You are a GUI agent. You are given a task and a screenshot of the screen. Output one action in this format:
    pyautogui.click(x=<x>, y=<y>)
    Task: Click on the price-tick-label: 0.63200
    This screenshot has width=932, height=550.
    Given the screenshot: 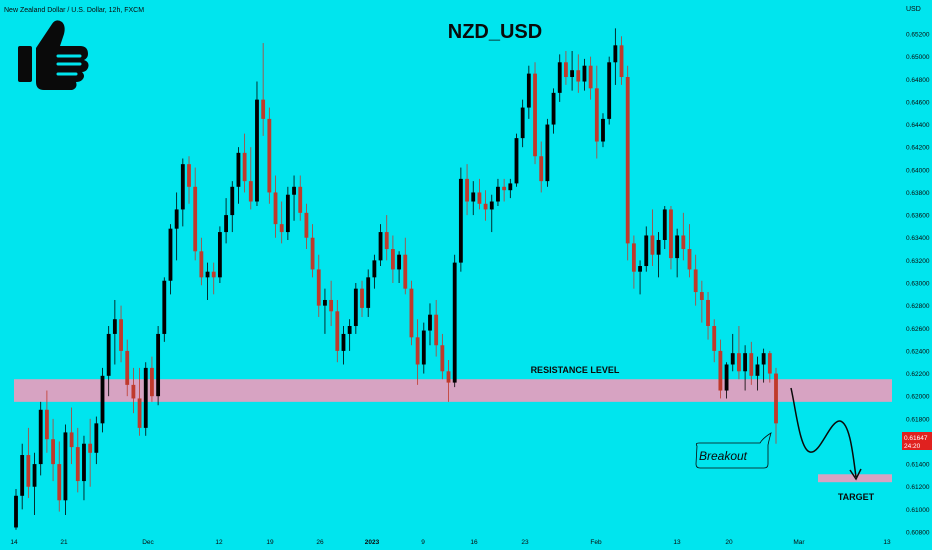 What is the action you would take?
    pyautogui.click(x=918, y=261)
    